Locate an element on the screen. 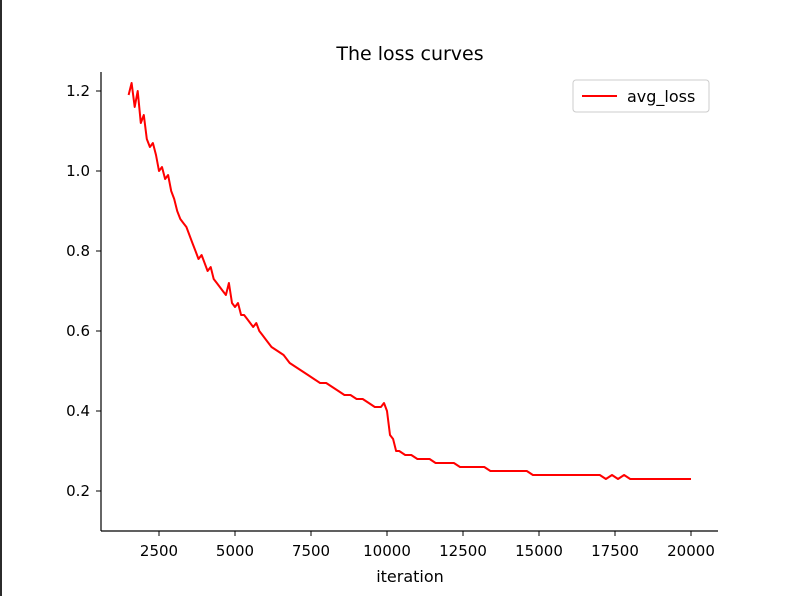 The image size is (798, 596). y-tick-group: 0.2 0.4 0.6 0.8 1.0 1.2 is located at coordinates (83, 291).